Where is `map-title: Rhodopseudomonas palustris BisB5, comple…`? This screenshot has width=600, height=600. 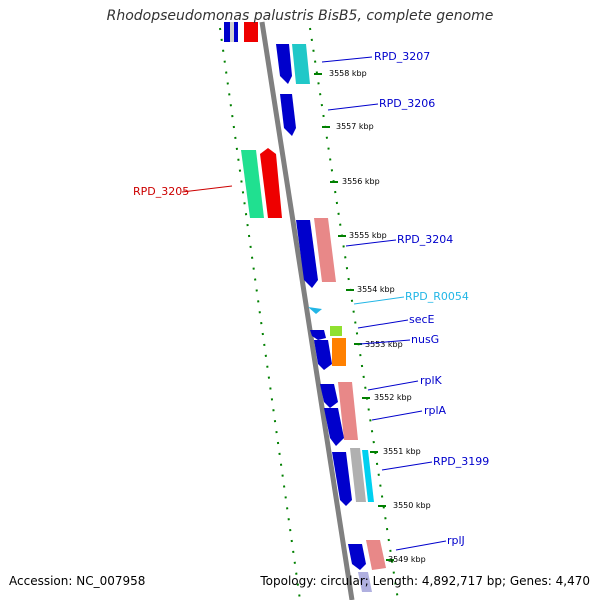
map-title: Rhodopseudomonas palustris BisB5, comple… is located at coordinates (300, 16).